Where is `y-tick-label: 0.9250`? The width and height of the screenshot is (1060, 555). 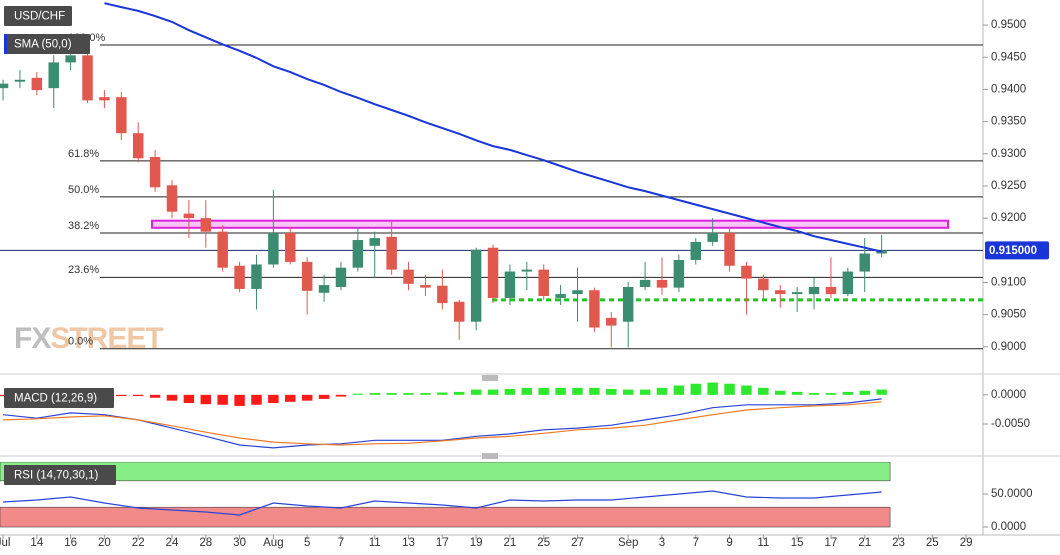
y-tick-label: 0.9250 is located at coordinates (1008, 186).